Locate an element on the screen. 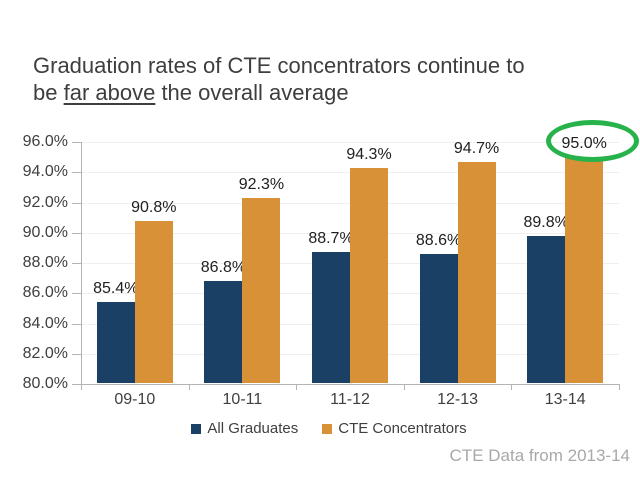 Image resolution: width=640 pixels, height=482 pixels. y-axis-tick-label: 84.0% is located at coordinates (45, 323).